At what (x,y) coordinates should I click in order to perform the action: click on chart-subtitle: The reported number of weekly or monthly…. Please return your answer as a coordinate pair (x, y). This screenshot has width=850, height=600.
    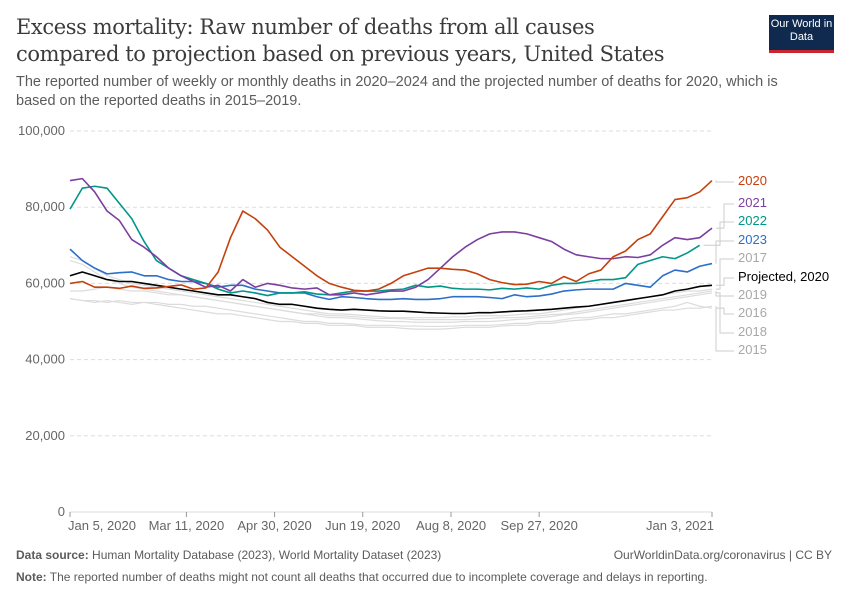
    Looking at the image, I should click on (397, 91).